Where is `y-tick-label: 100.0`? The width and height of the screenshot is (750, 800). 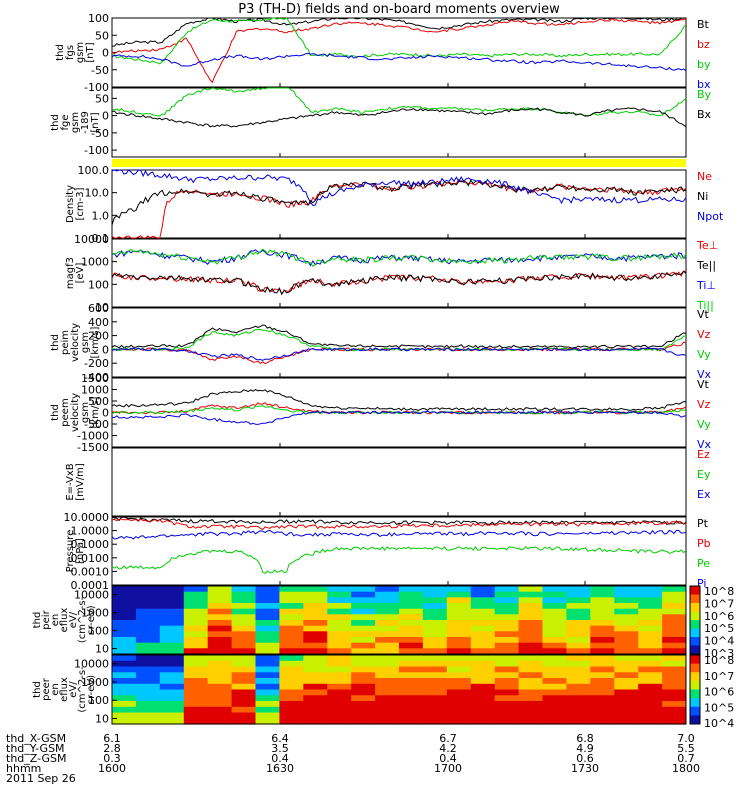 y-tick-label: 100.0 is located at coordinates (94, 170).